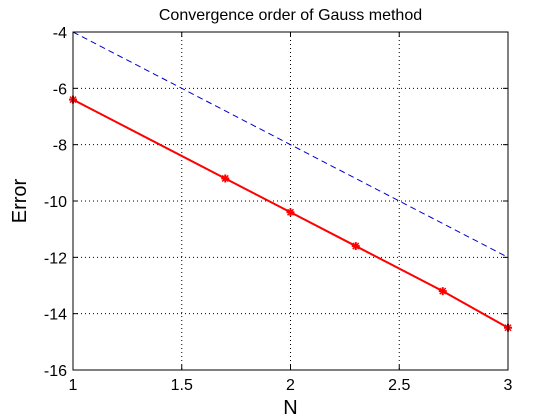  I want to click on x-tick-label: 2, so click(290, 385).